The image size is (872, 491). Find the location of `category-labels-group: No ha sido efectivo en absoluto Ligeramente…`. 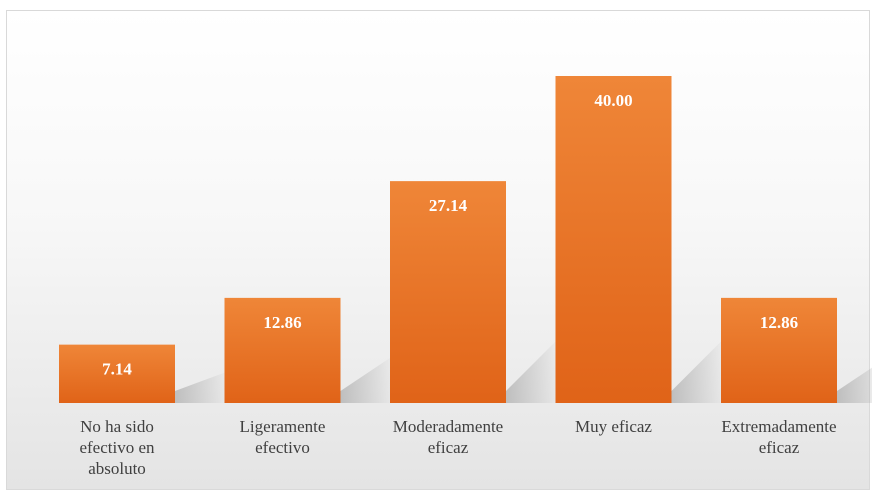

category-labels-group: No ha sido efectivo en absoluto Ligeramente… is located at coordinates (457, 447).